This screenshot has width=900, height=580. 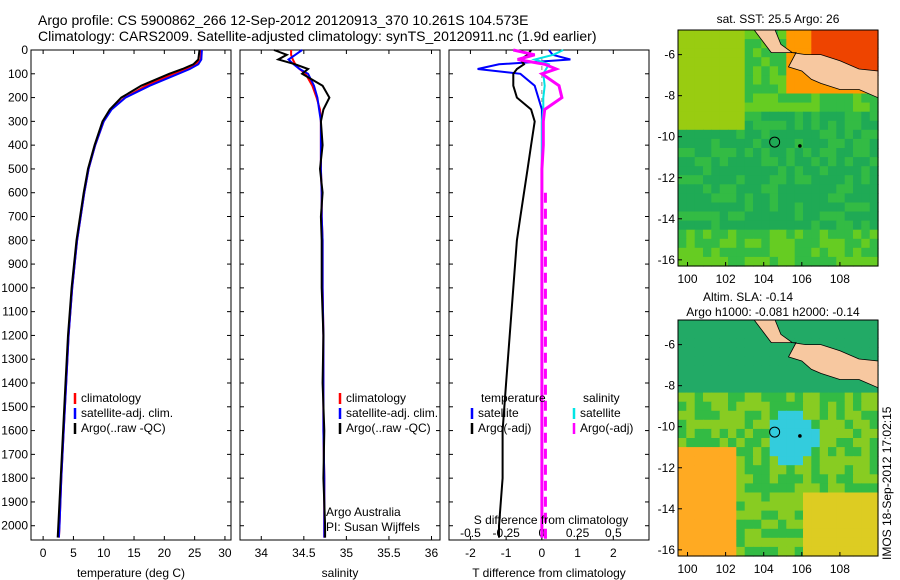 What do you see at coordinates (111, 398) in the screenshot?
I see `temperature-legend-climatology-label: climatology` at bounding box center [111, 398].